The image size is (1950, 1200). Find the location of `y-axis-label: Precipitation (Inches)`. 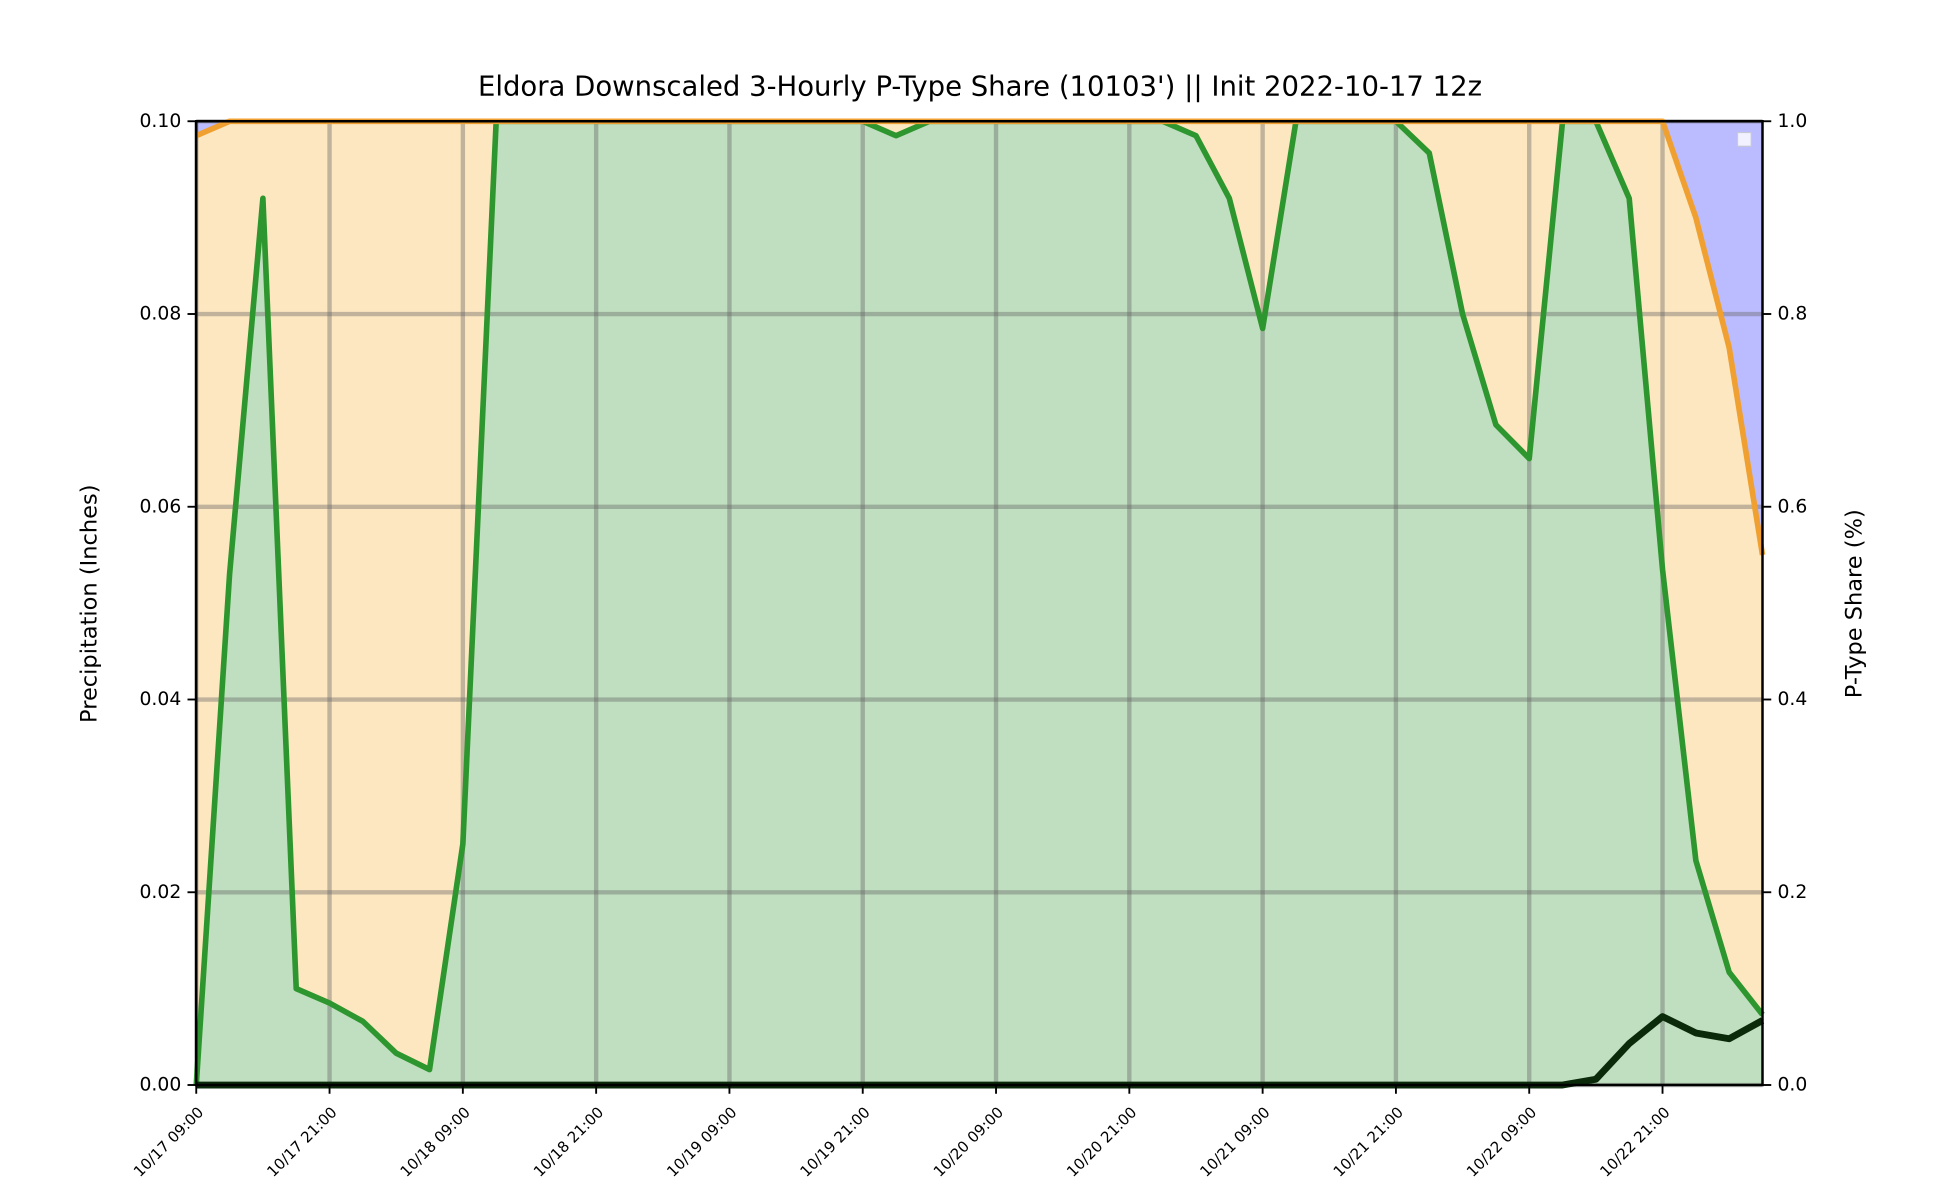

y-axis-label: Precipitation (Inches) is located at coordinates (90, 604).